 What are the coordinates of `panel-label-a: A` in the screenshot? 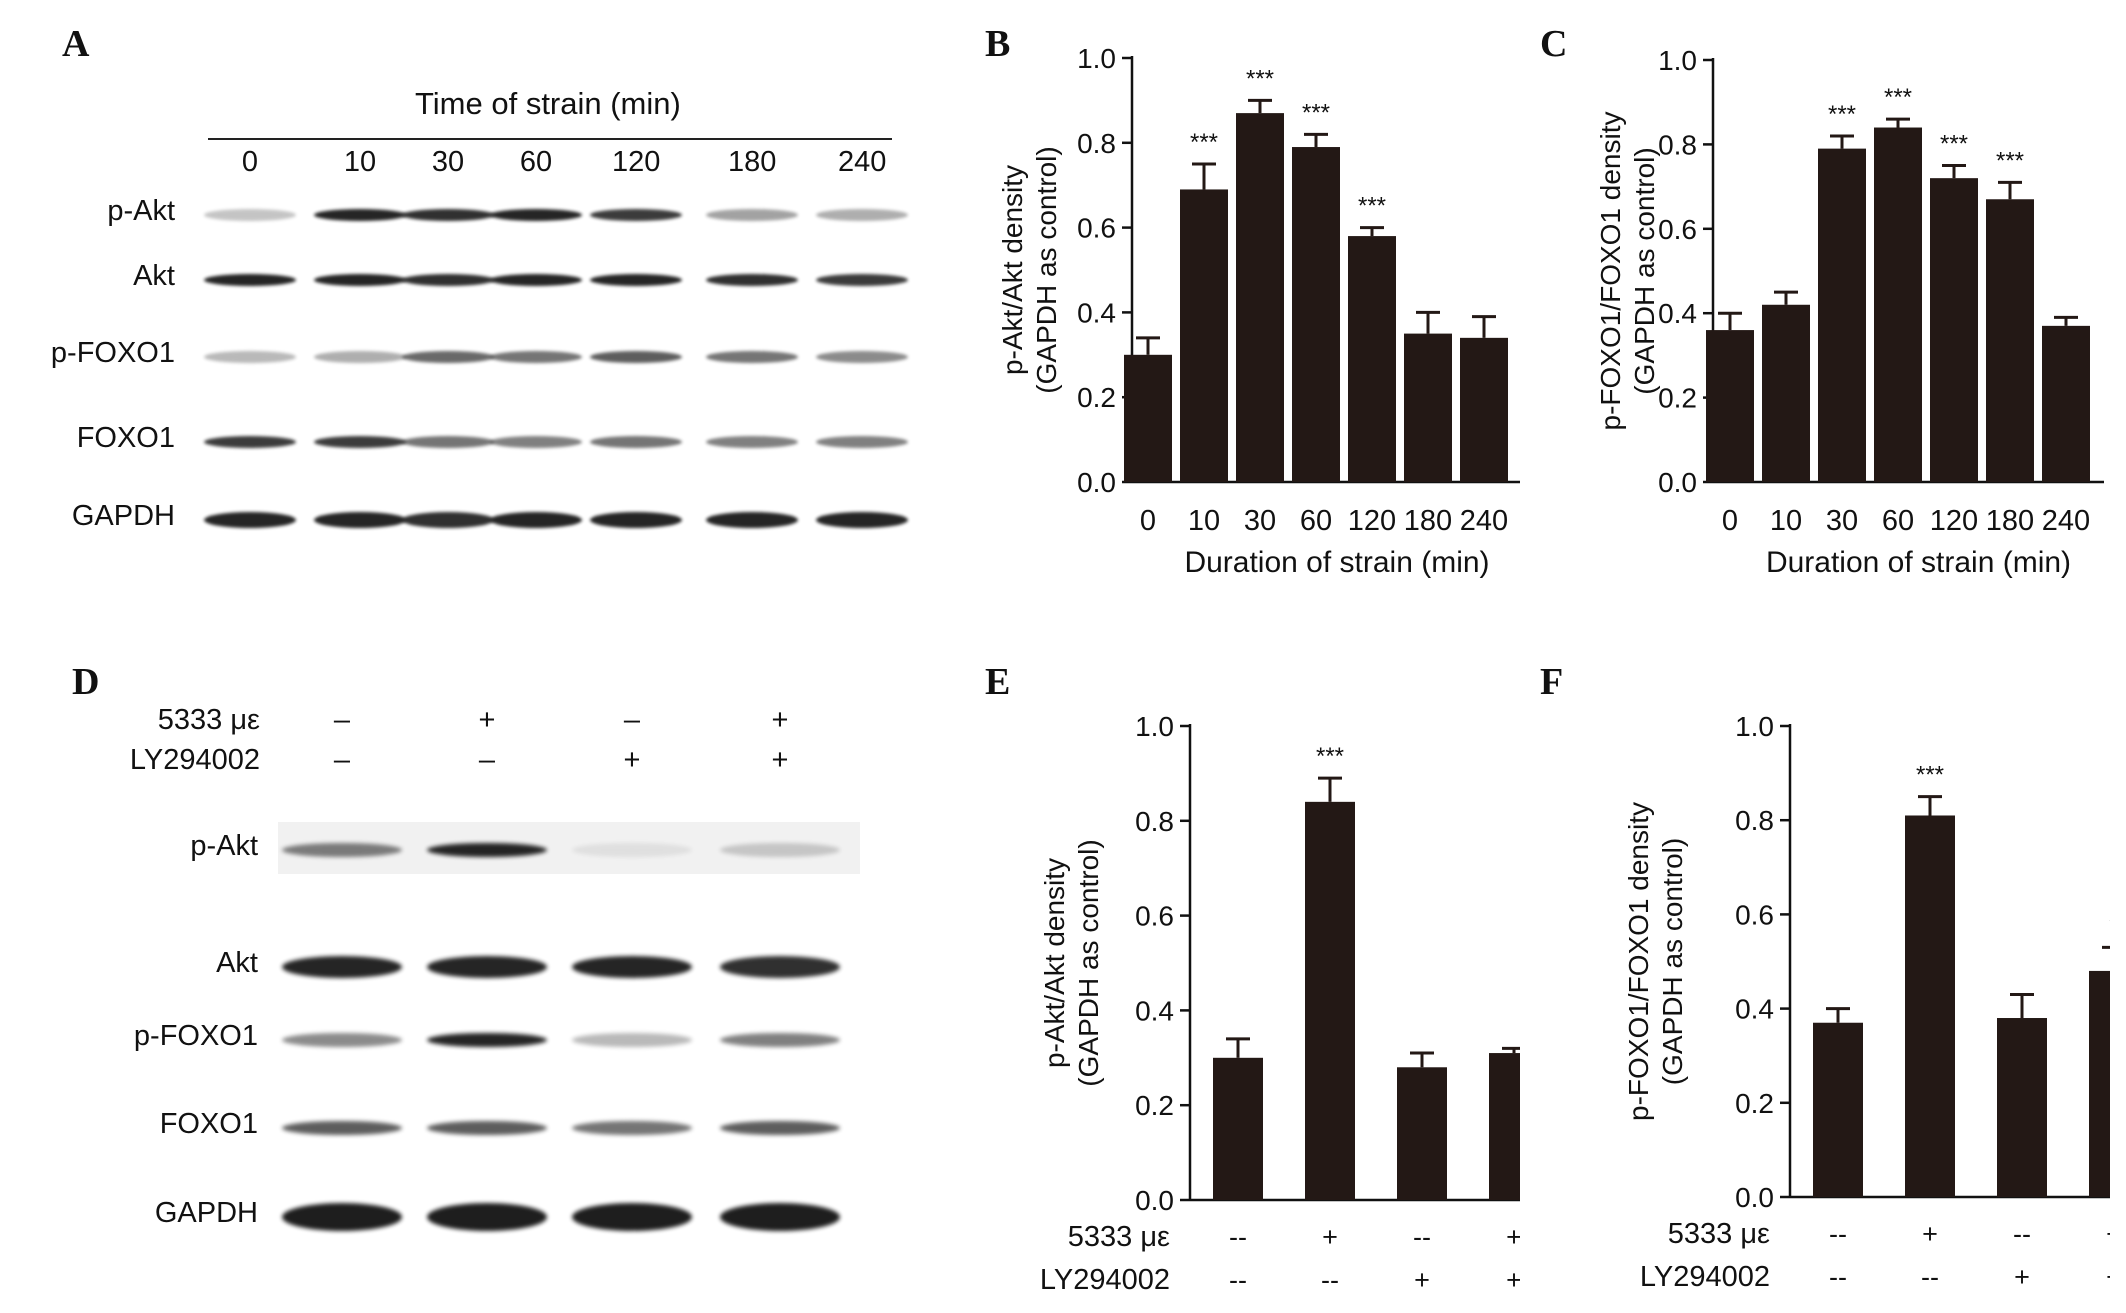 It's located at (76, 44).